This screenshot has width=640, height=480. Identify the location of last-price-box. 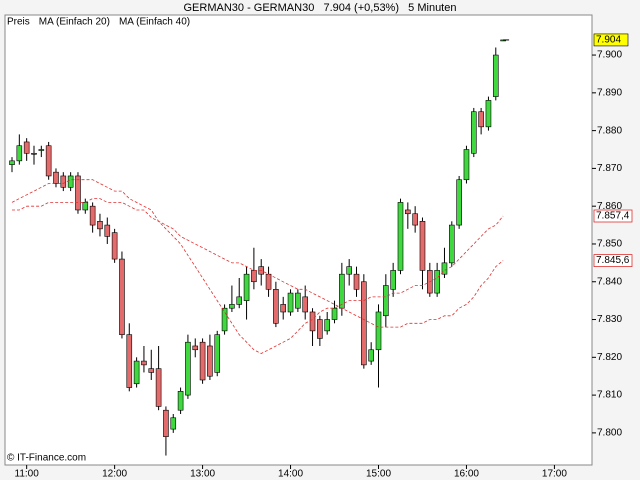
(611, 40).